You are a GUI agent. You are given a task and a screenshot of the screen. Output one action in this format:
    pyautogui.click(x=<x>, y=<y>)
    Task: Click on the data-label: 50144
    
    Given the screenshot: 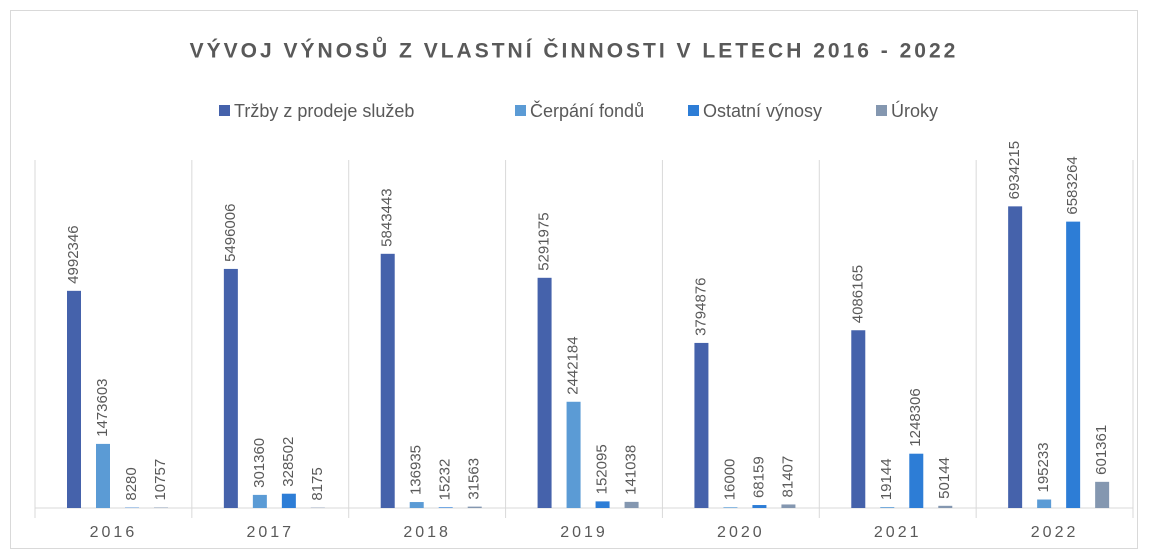 What is the action you would take?
    pyautogui.click(x=944, y=478)
    